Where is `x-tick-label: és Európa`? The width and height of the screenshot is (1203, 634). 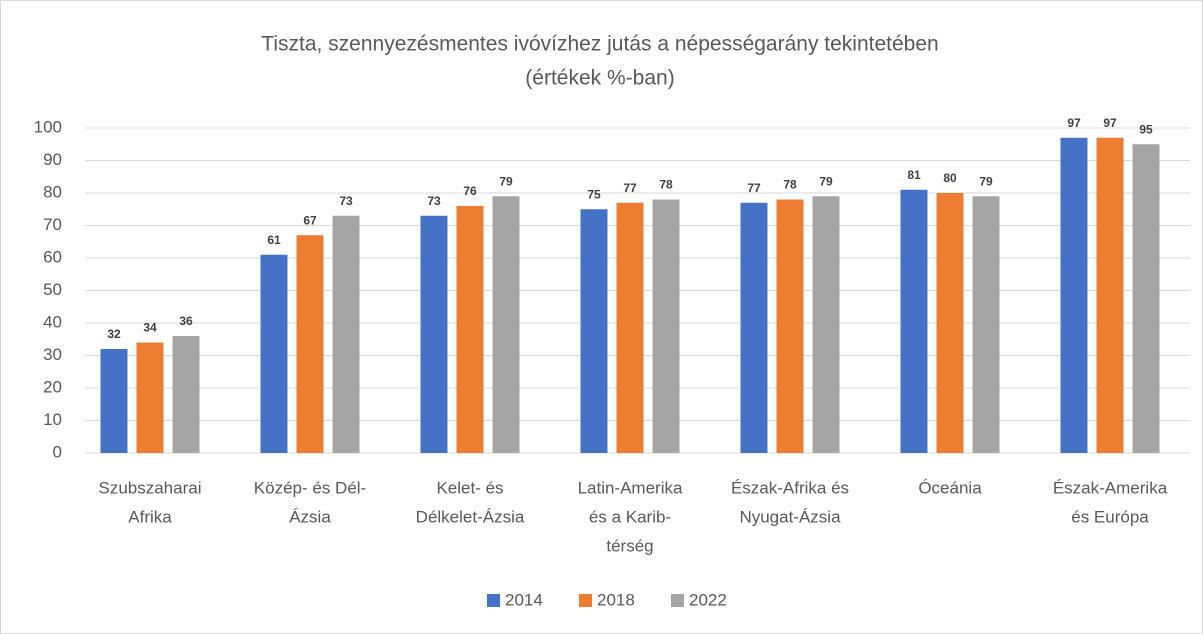
x-tick-label: és Európa is located at coordinates (1110, 516).